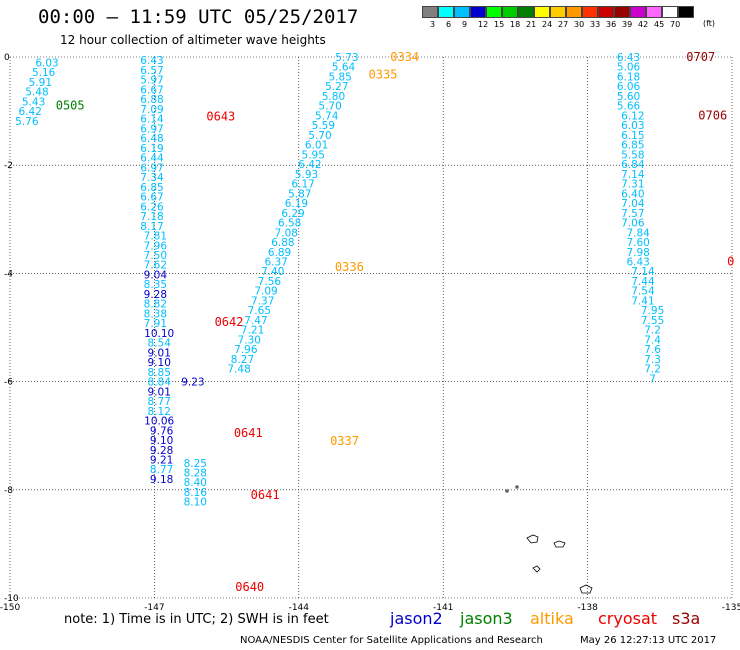 The height and width of the screenshot is (650, 740). What do you see at coordinates (643, 292) in the screenshot?
I see `wave-height-value: 7.54` at bounding box center [643, 292].